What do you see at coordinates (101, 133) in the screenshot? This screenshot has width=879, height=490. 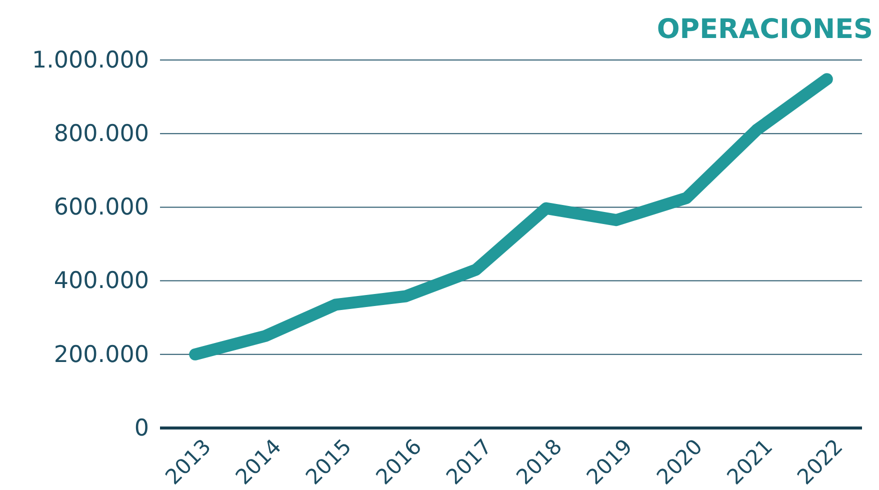 I see `y-tick-label: 800.000` at bounding box center [101, 133].